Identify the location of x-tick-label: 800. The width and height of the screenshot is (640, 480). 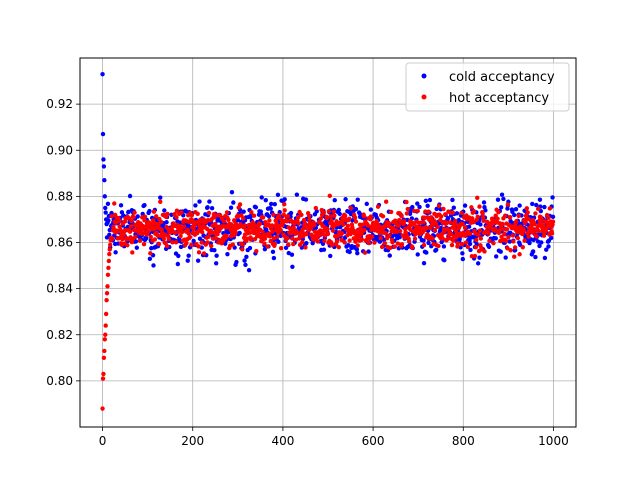
(463, 441).